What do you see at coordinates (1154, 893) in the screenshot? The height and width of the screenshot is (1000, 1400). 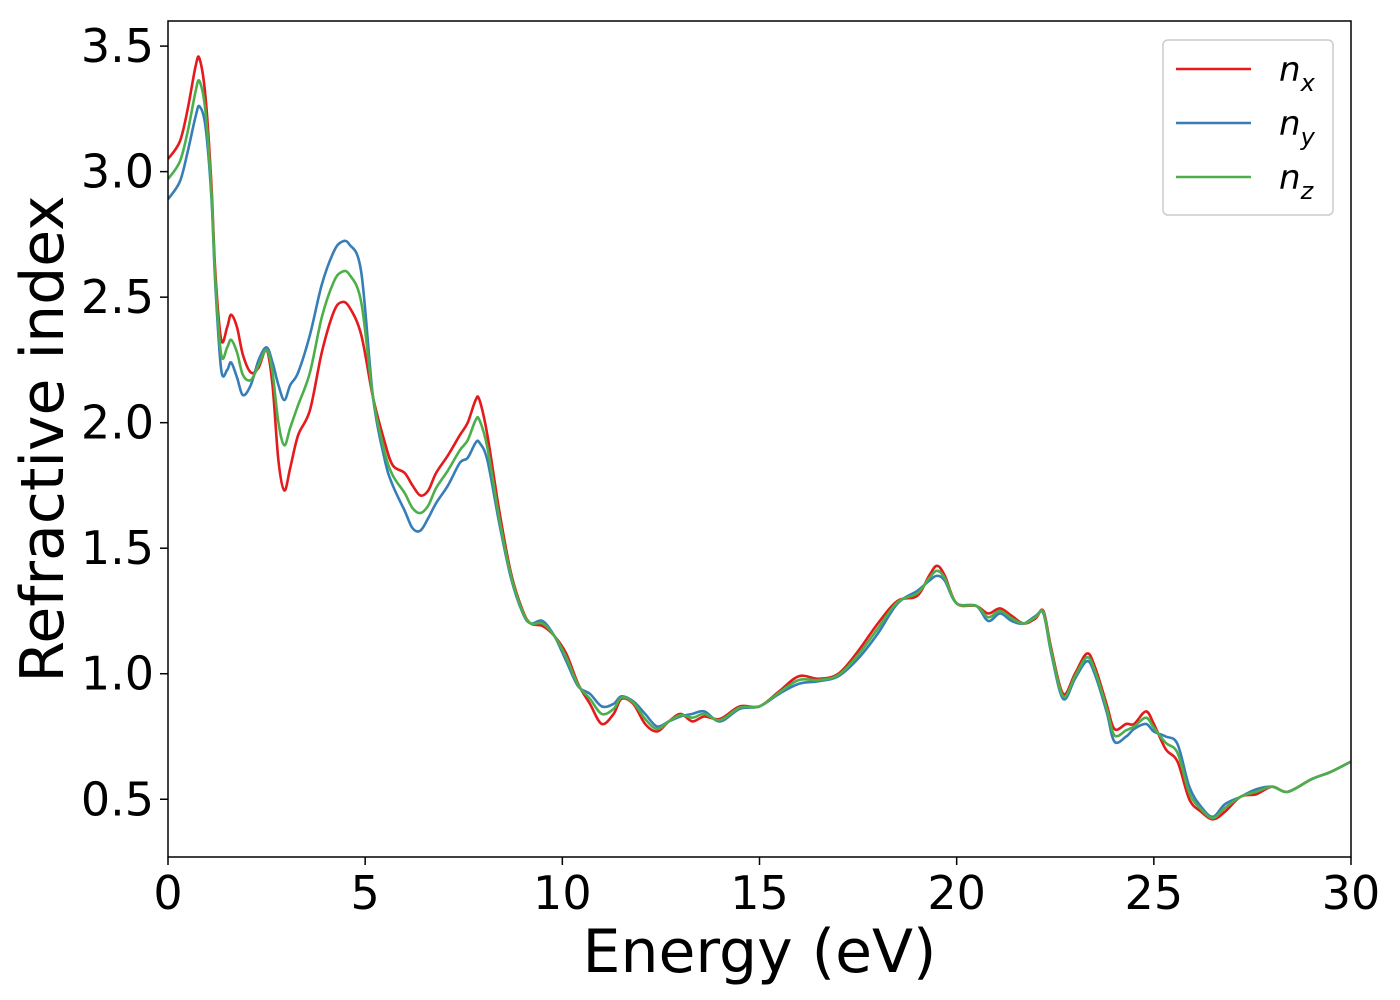 I see `x-tick-label: 25` at bounding box center [1154, 893].